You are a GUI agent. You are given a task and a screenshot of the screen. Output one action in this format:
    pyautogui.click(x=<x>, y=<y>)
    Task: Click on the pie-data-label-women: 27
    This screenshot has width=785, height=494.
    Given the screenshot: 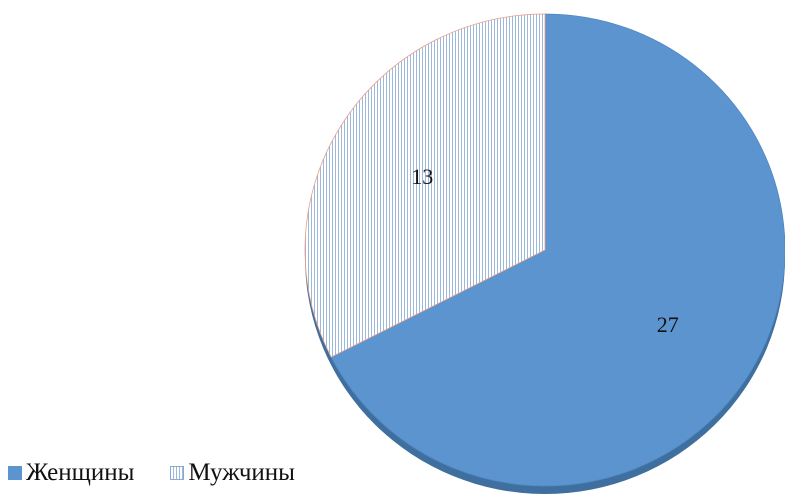 What is the action you would take?
    pyautogui.click(x=668, y=324)
    